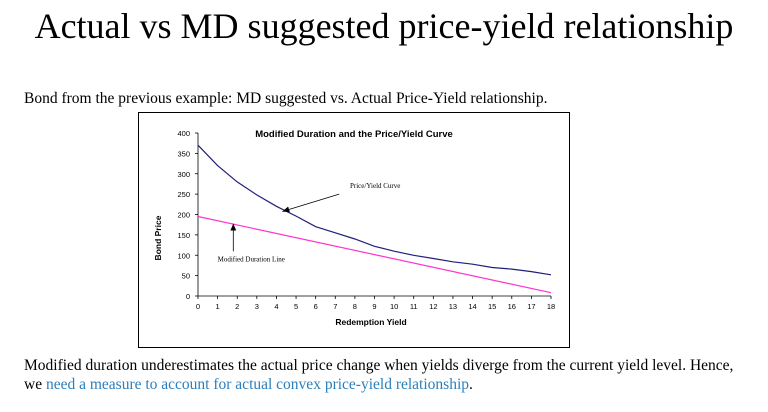 The height and width of the screenshot is (412, 768). What do you see at coordinates (471, 384) in the screenshot?
I see `conclusion-end: .` at bounding box center [471, 384].